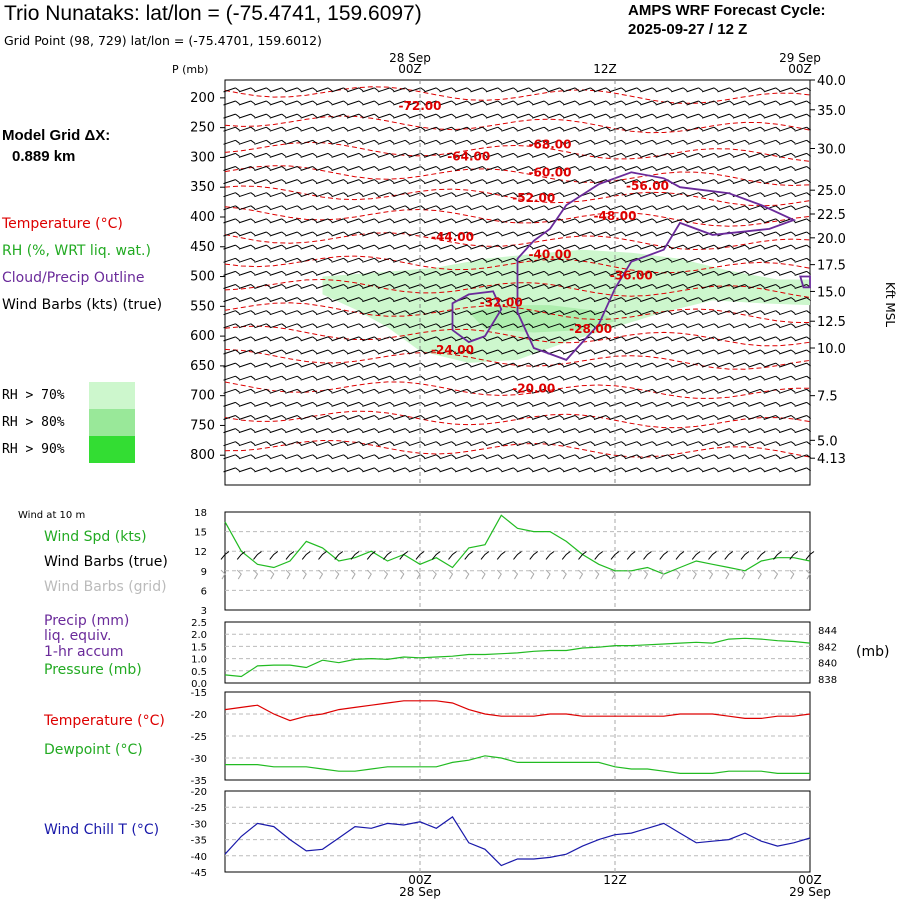 The image size is (900, 900). What do you see at coordinates (831, 111) in the screenshot?
I see `height-tick-label: 35.0` at bounding box center [831, 111].